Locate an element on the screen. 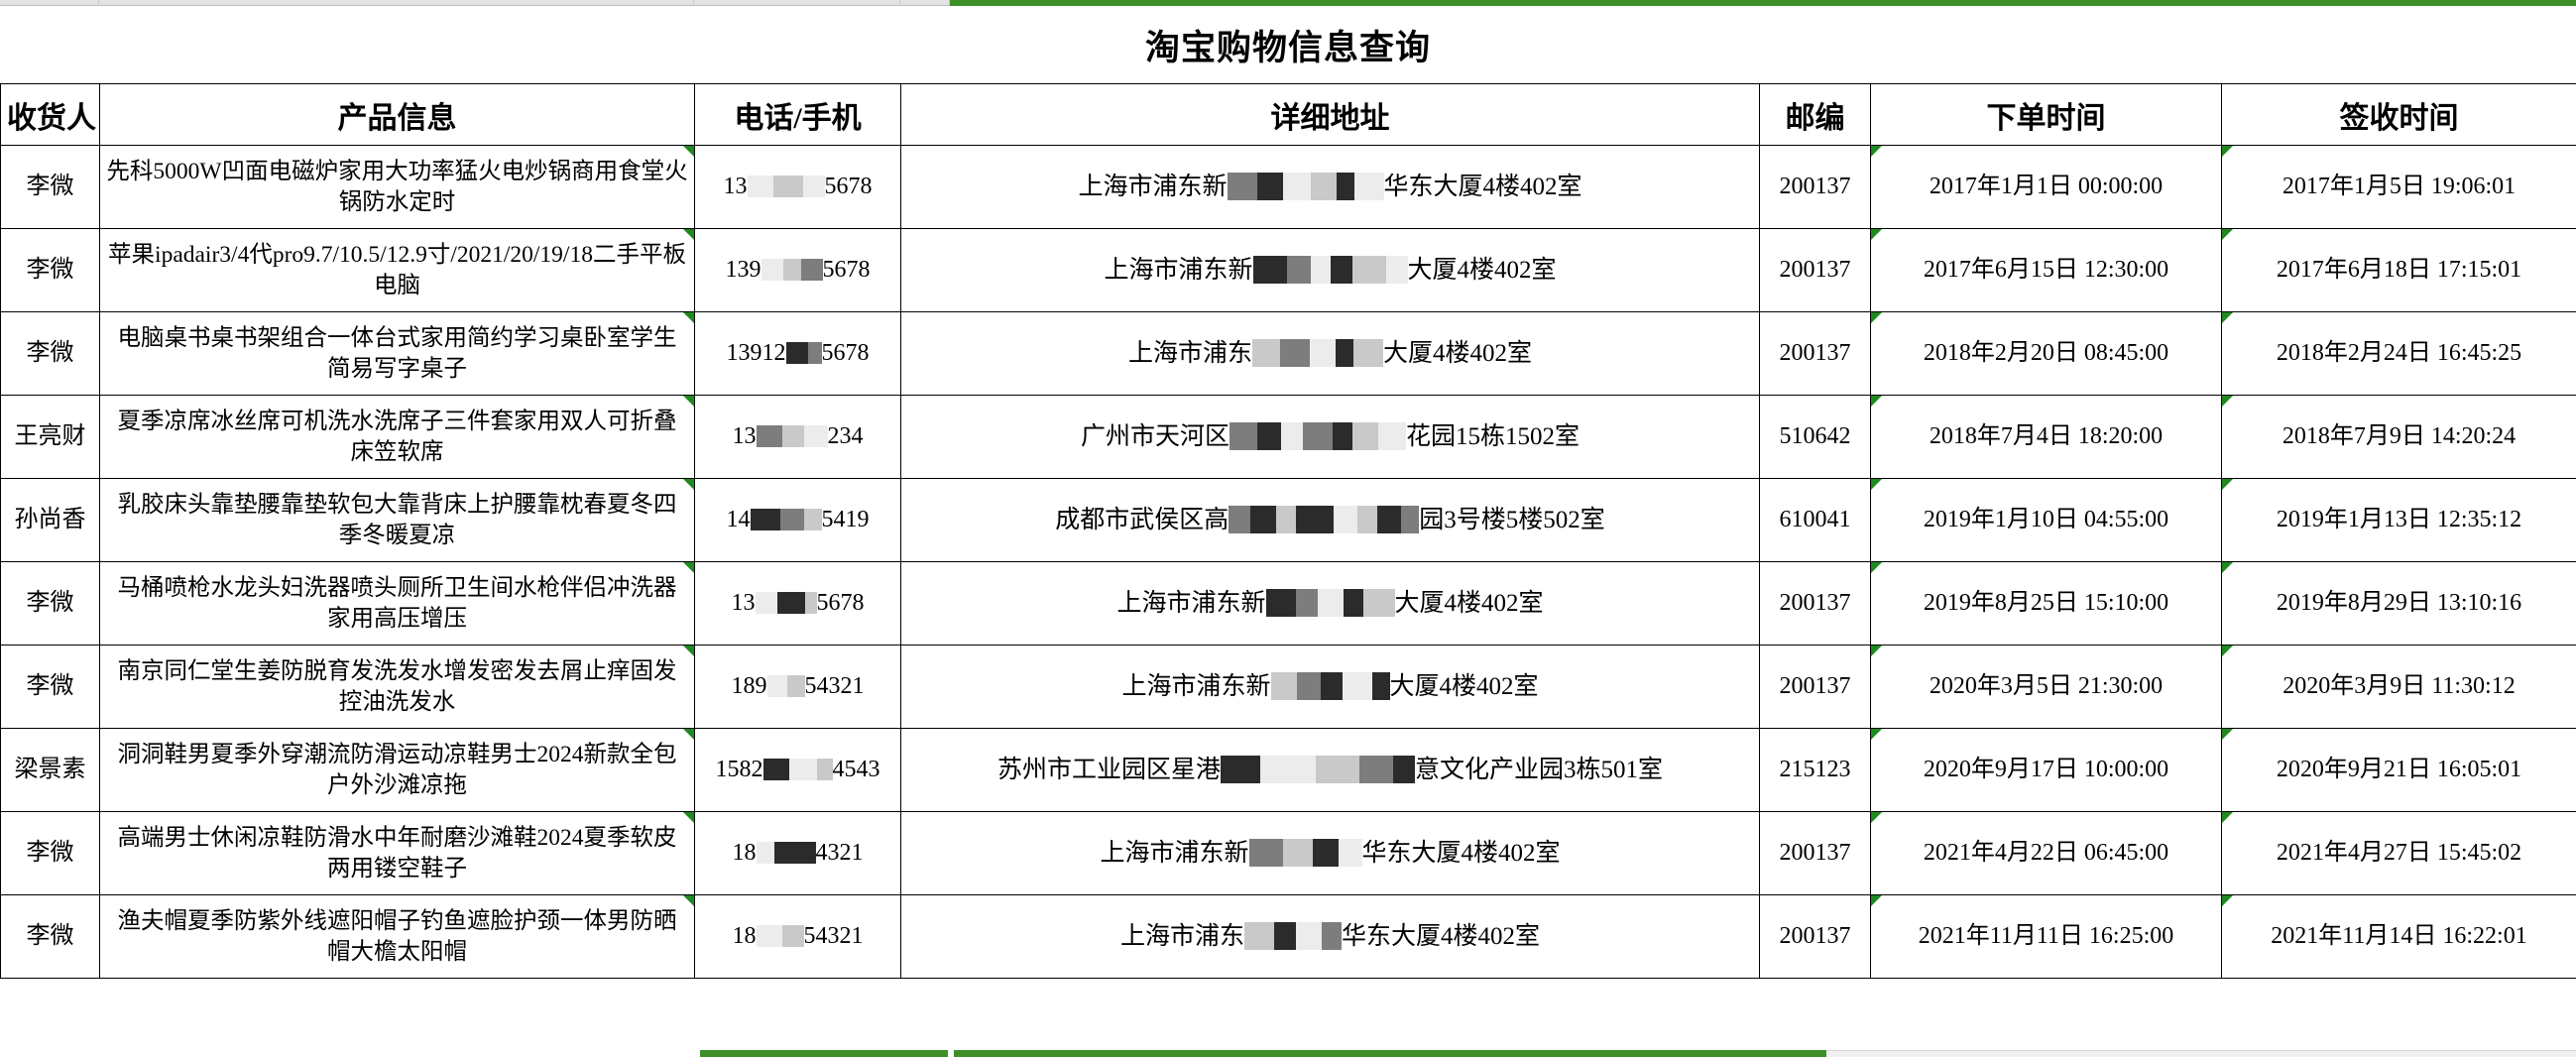 This screenshot has width=2576, height=1057. cell-order-time: 2021年4月22日 06:45:00 is located at coordinates (2046, 853).